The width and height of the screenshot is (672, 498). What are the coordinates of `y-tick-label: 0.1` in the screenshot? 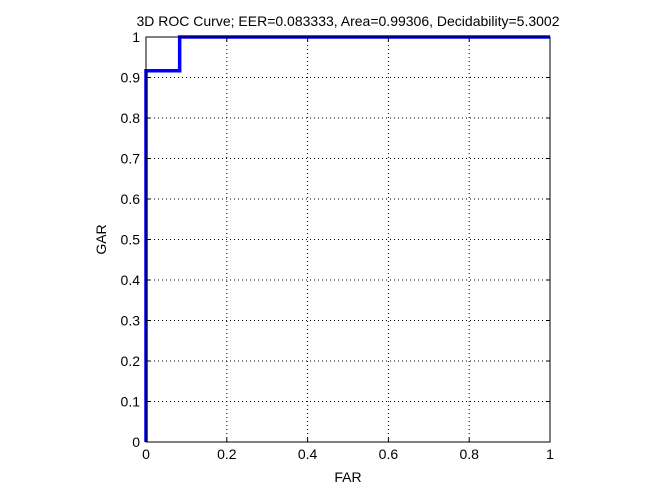 It's located at (131, 402).